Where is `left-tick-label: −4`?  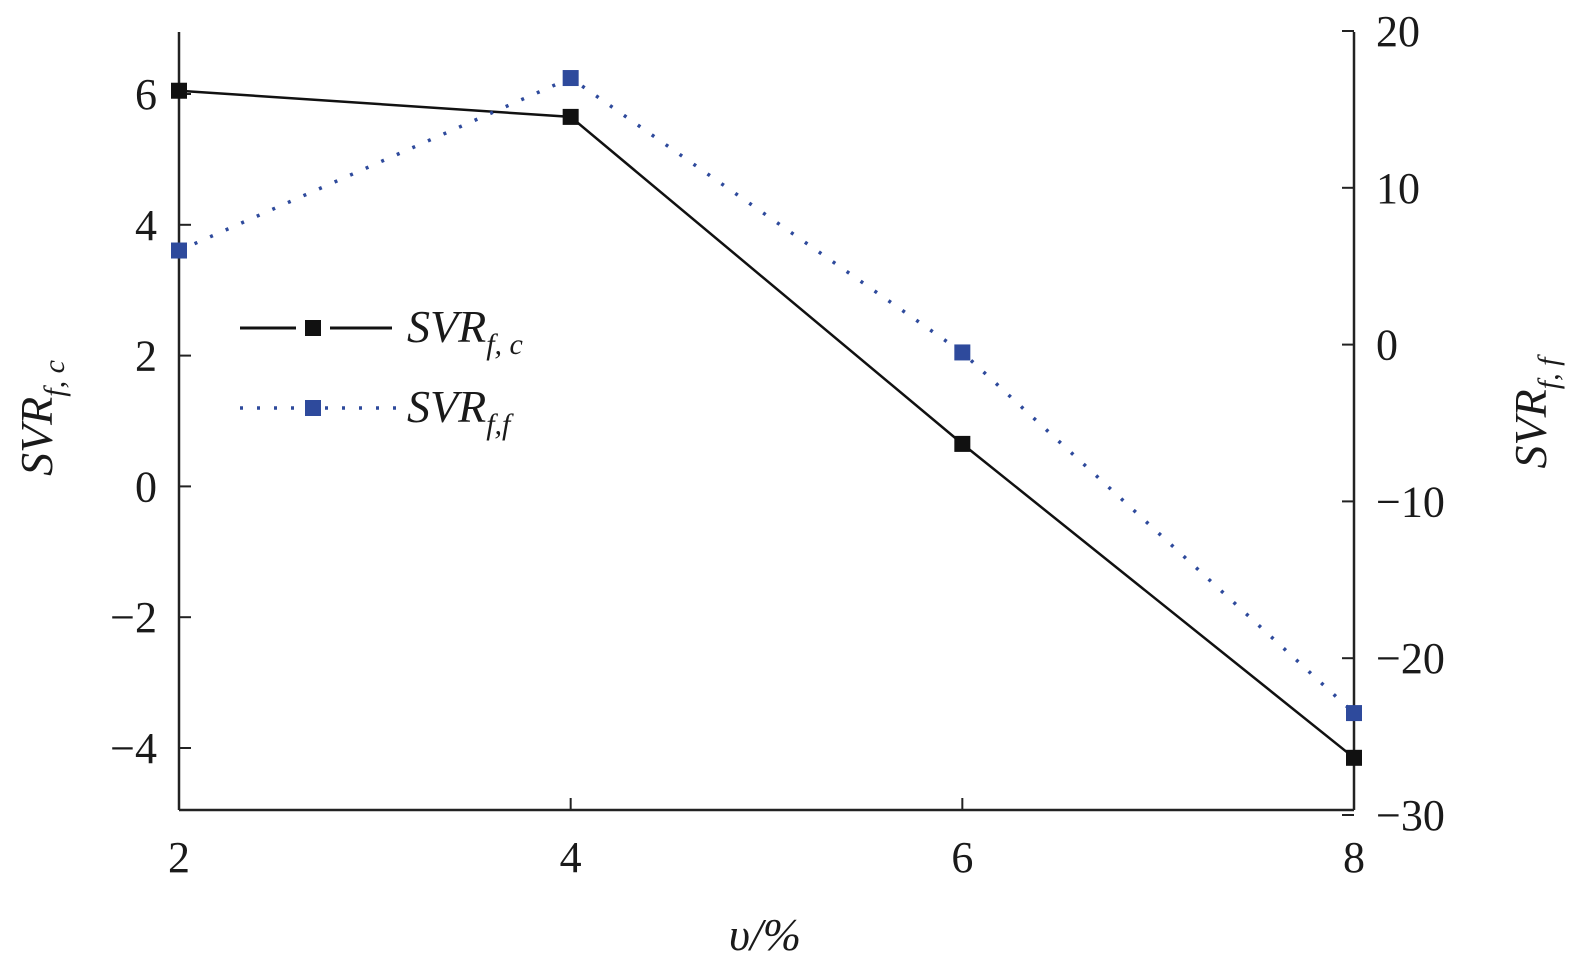 left-tick-label: −4 is located at coordinates (133, 748).